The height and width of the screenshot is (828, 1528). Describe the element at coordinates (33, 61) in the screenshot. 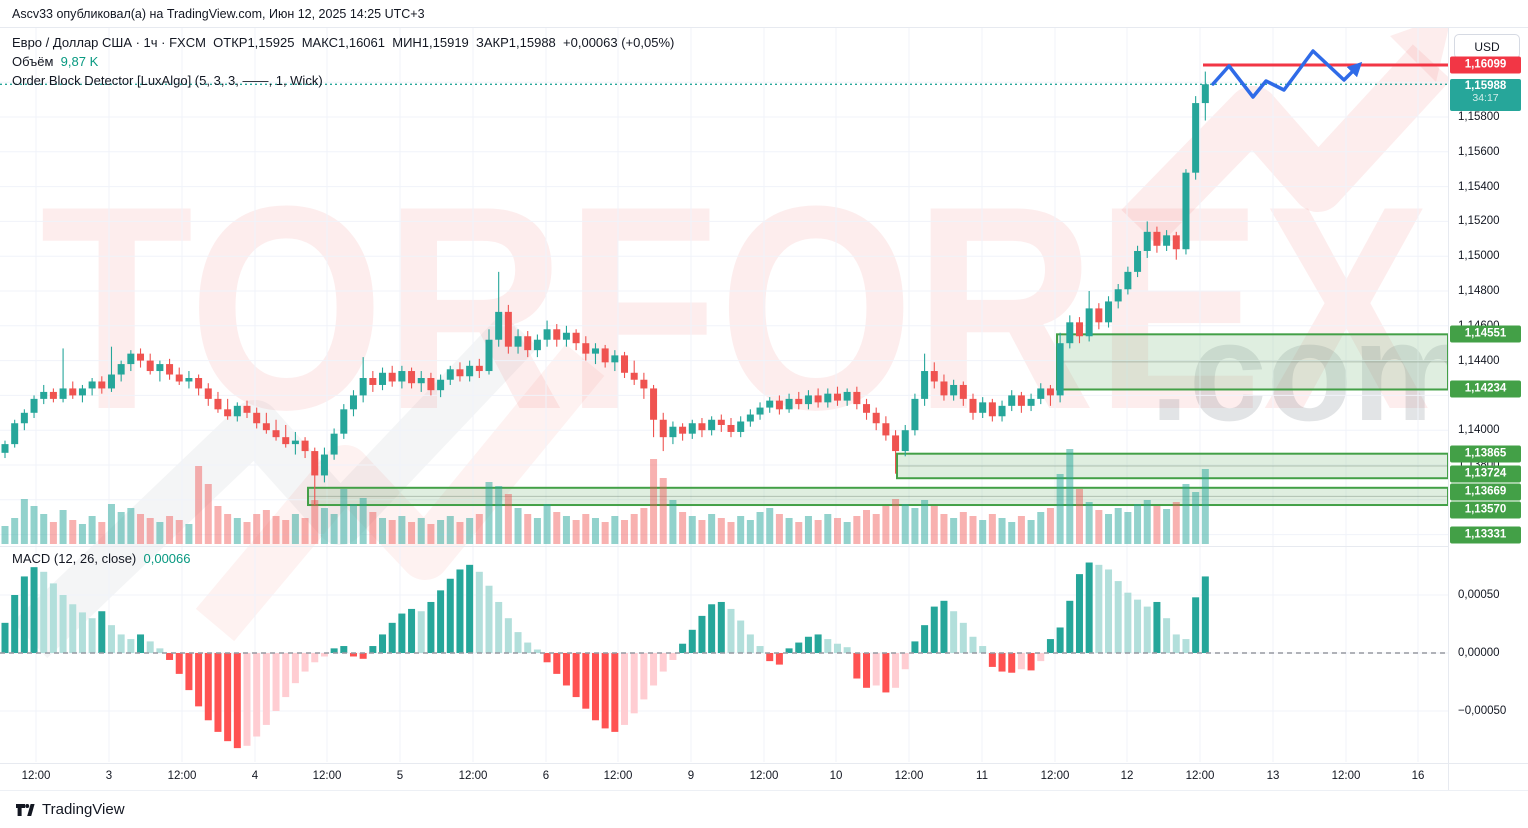

I see `volume-label: Объём` at that location.